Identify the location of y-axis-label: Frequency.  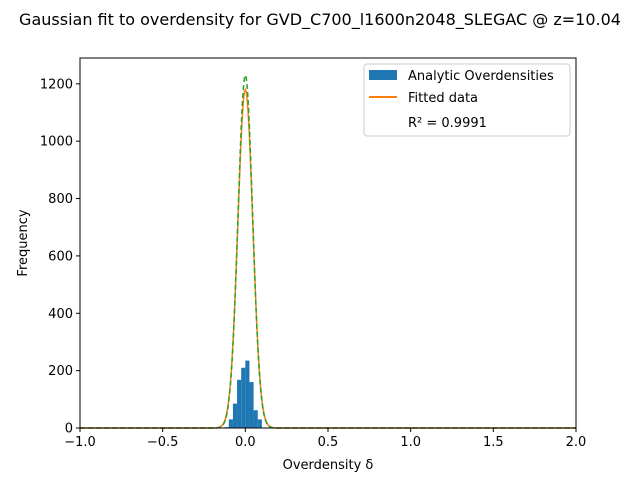
(23, 242).